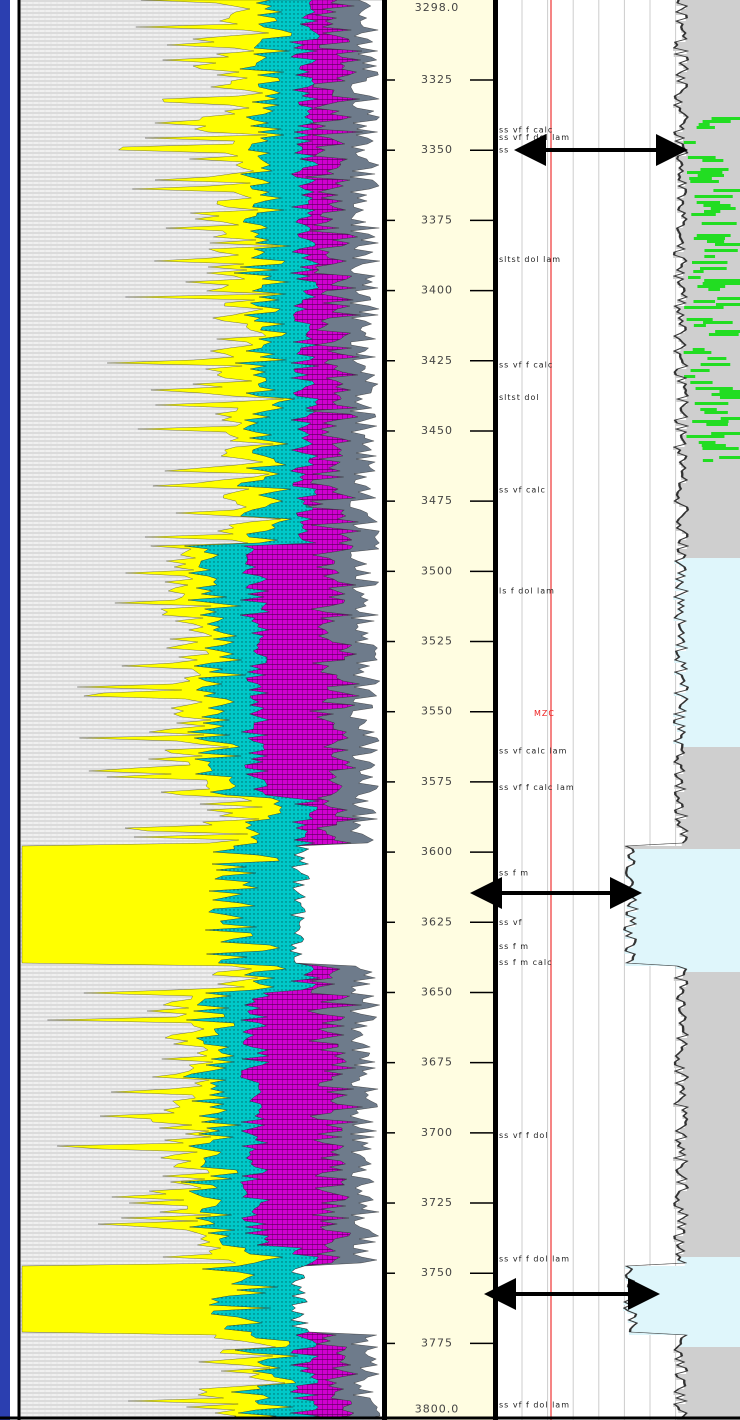  What do you see at coordinates (514, 946) in the screenshot?
I see `lithology-note: ss f m` at bounding box center [514, 946].